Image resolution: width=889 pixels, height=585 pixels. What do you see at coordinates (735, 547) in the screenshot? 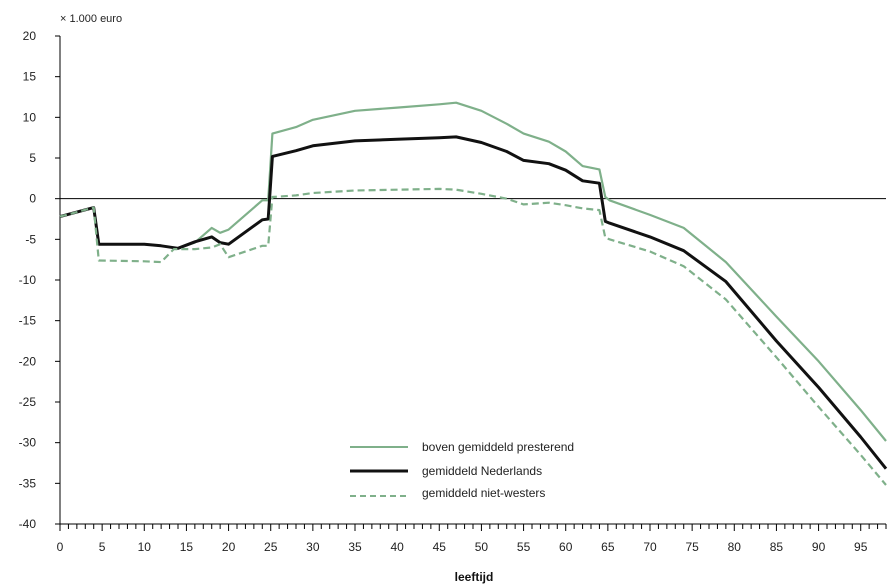
I see `x-tick-label: 80` at bounding box center [735, 547].